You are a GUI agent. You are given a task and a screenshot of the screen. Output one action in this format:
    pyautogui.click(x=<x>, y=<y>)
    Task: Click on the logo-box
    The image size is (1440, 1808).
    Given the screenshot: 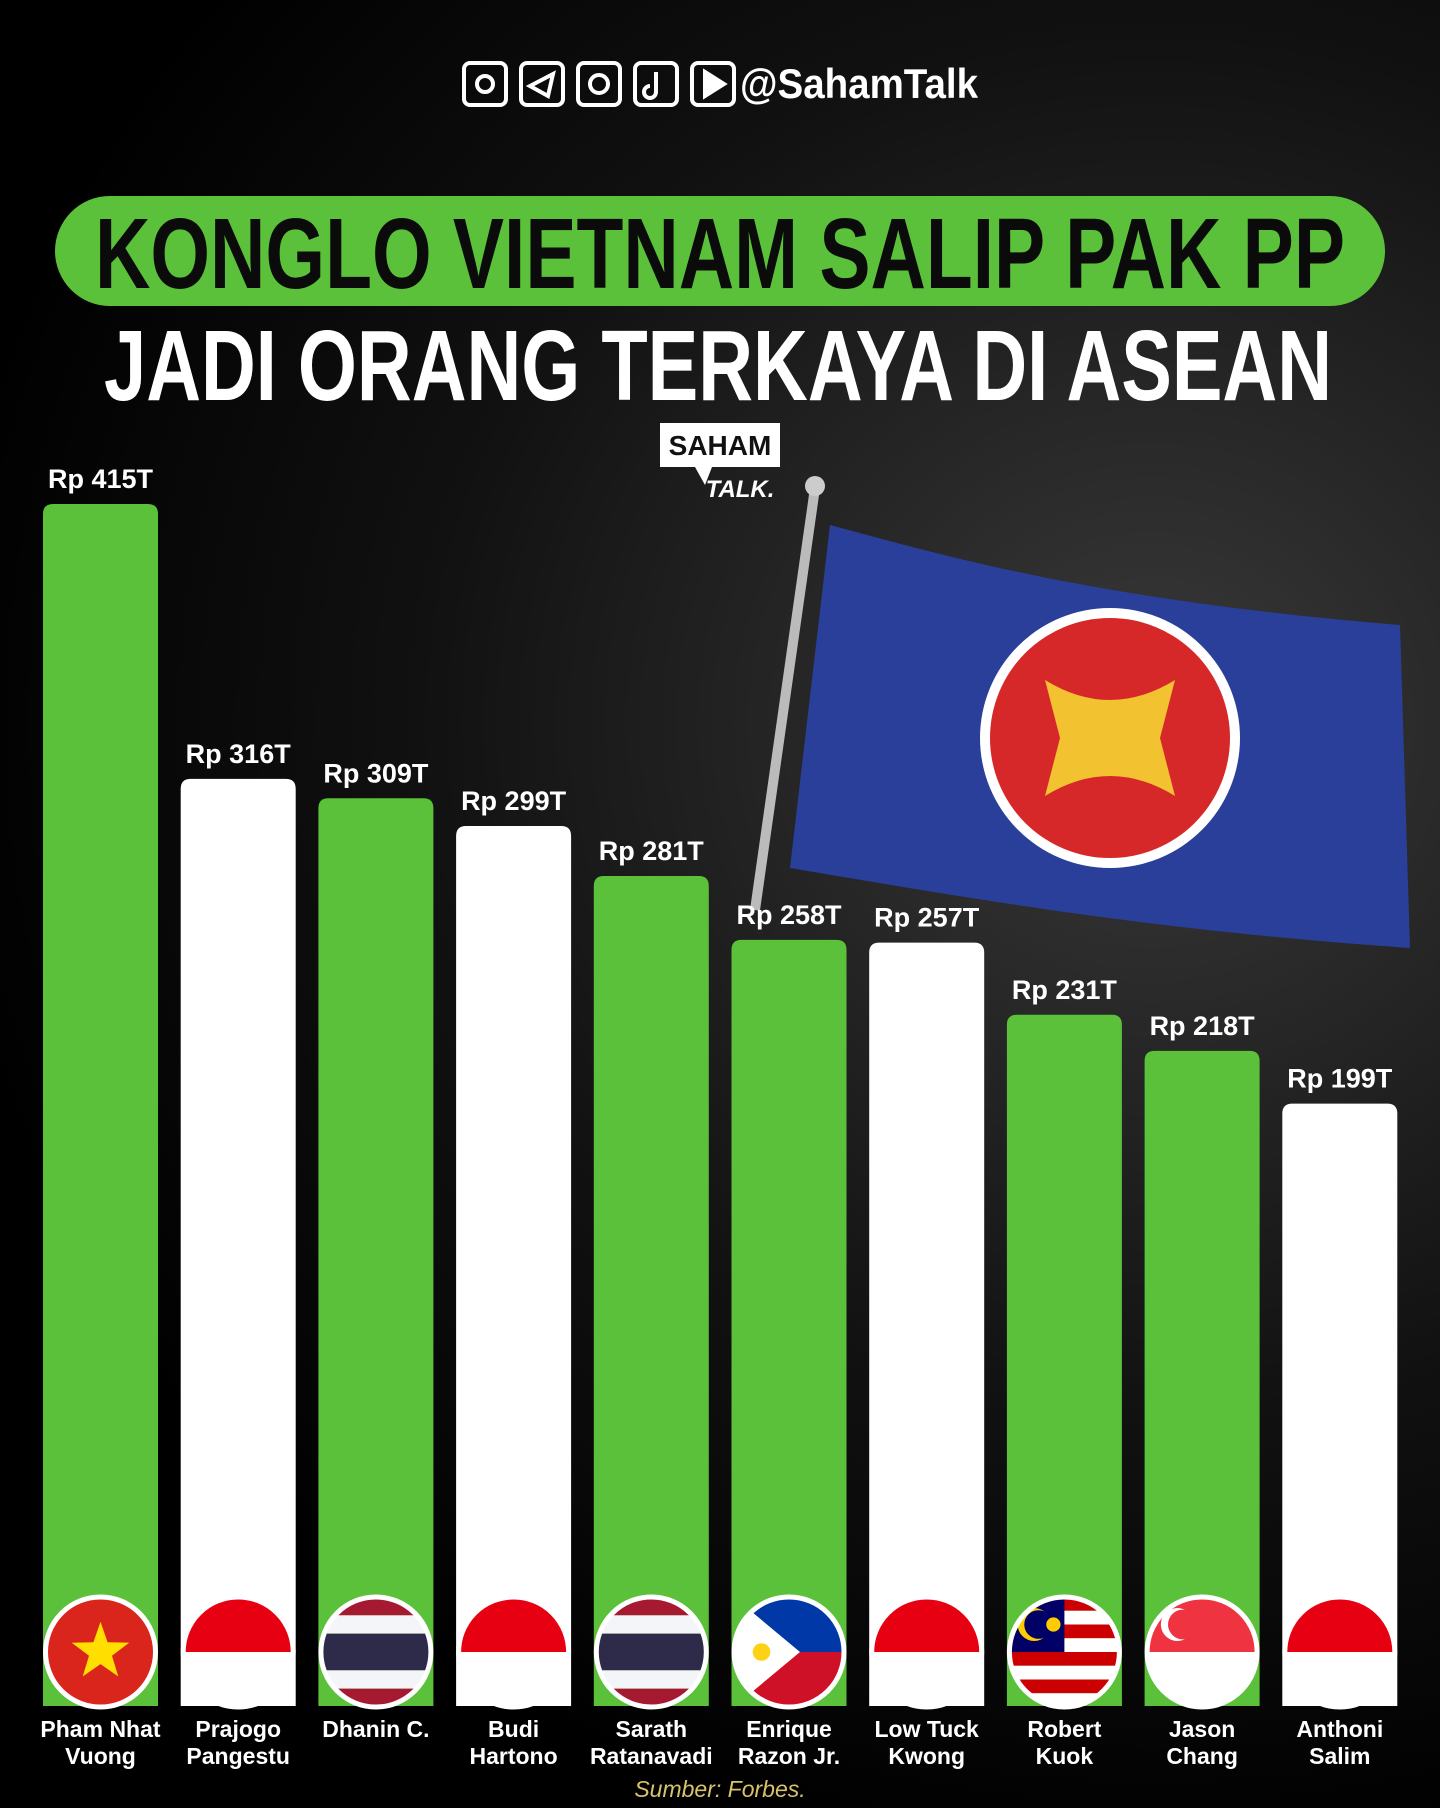 What is the action you would take?
    pyautogui.click(x=720, y=445)
    